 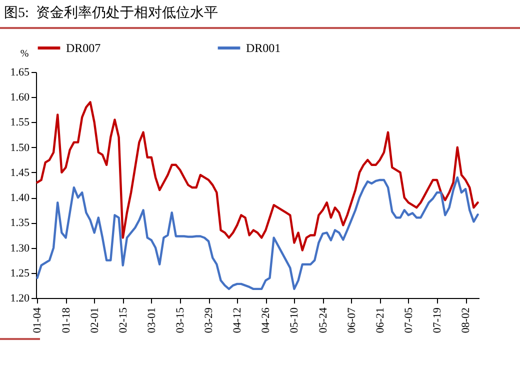 What do you see at coordinates (209, 320) in the screenshot?
I see `x-tick-label: 03-29` at bounding box center [209, 320].